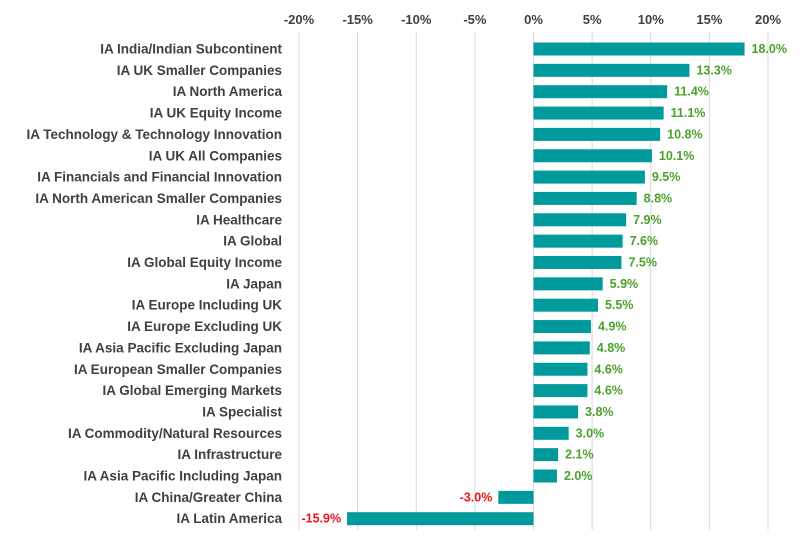 The width and height of the screenshot is (800, 549). What do you see at coordinates (666, 177) in the screenshot?
I see `data-label: 9.5%` at bounding box center [666, 177].